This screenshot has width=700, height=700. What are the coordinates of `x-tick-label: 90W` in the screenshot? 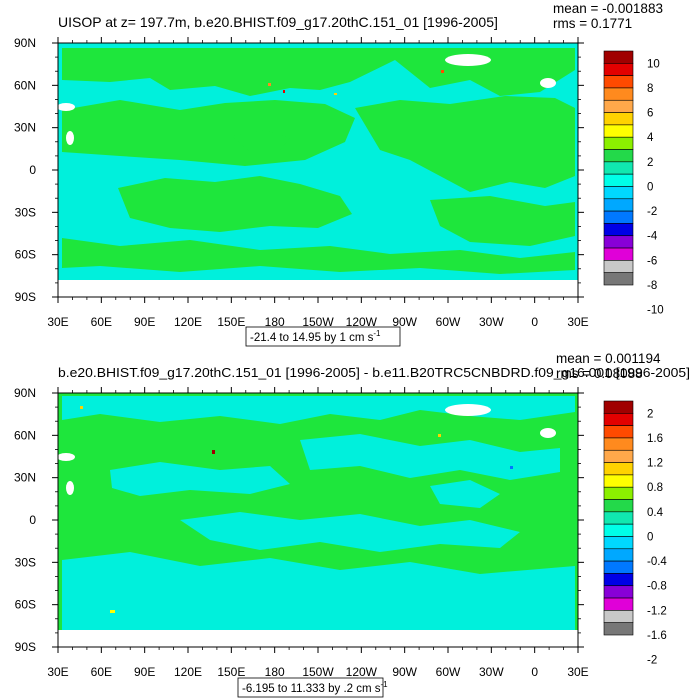 It's located at (404, 322).